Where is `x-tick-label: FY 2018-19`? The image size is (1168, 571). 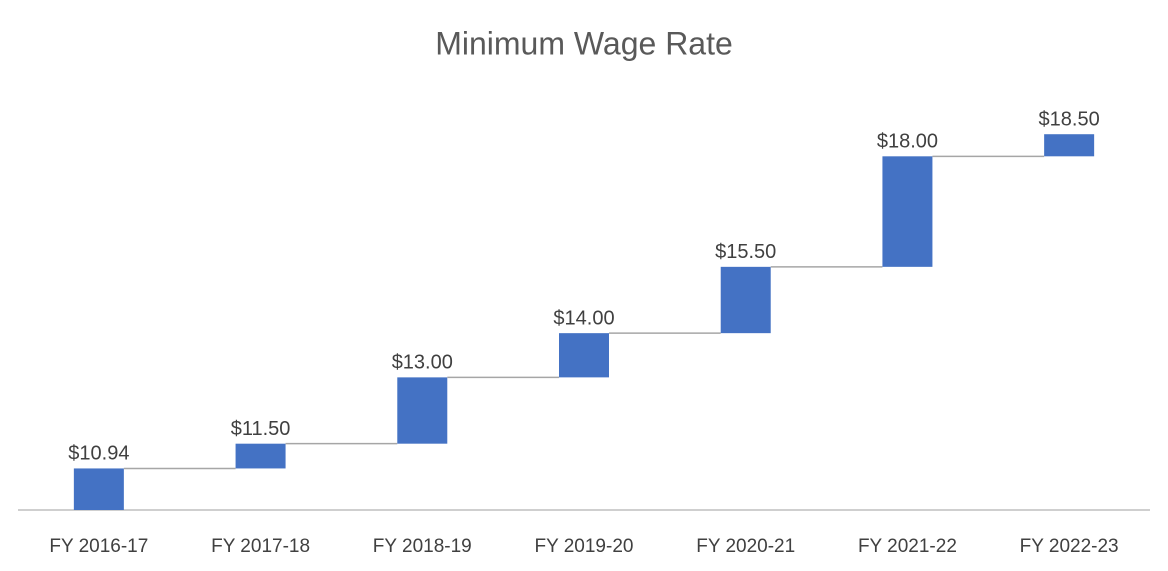 x-tick-label: FY 2018-19 is located at coordinates (422, 546).